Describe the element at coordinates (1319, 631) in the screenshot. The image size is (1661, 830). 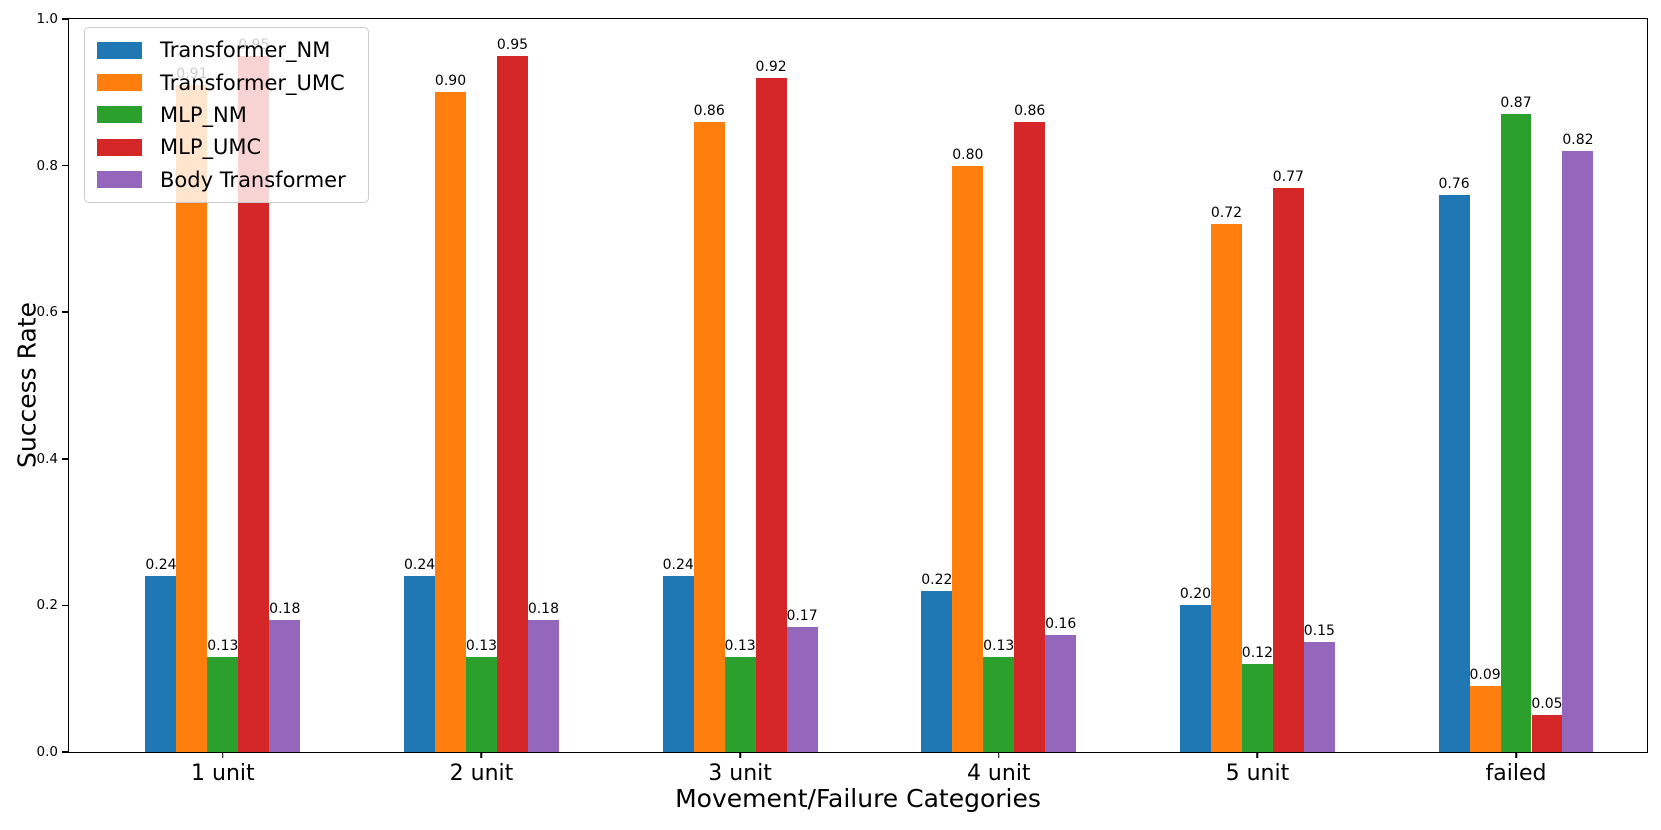
I see `bar-value-label: 0.15` at that location.